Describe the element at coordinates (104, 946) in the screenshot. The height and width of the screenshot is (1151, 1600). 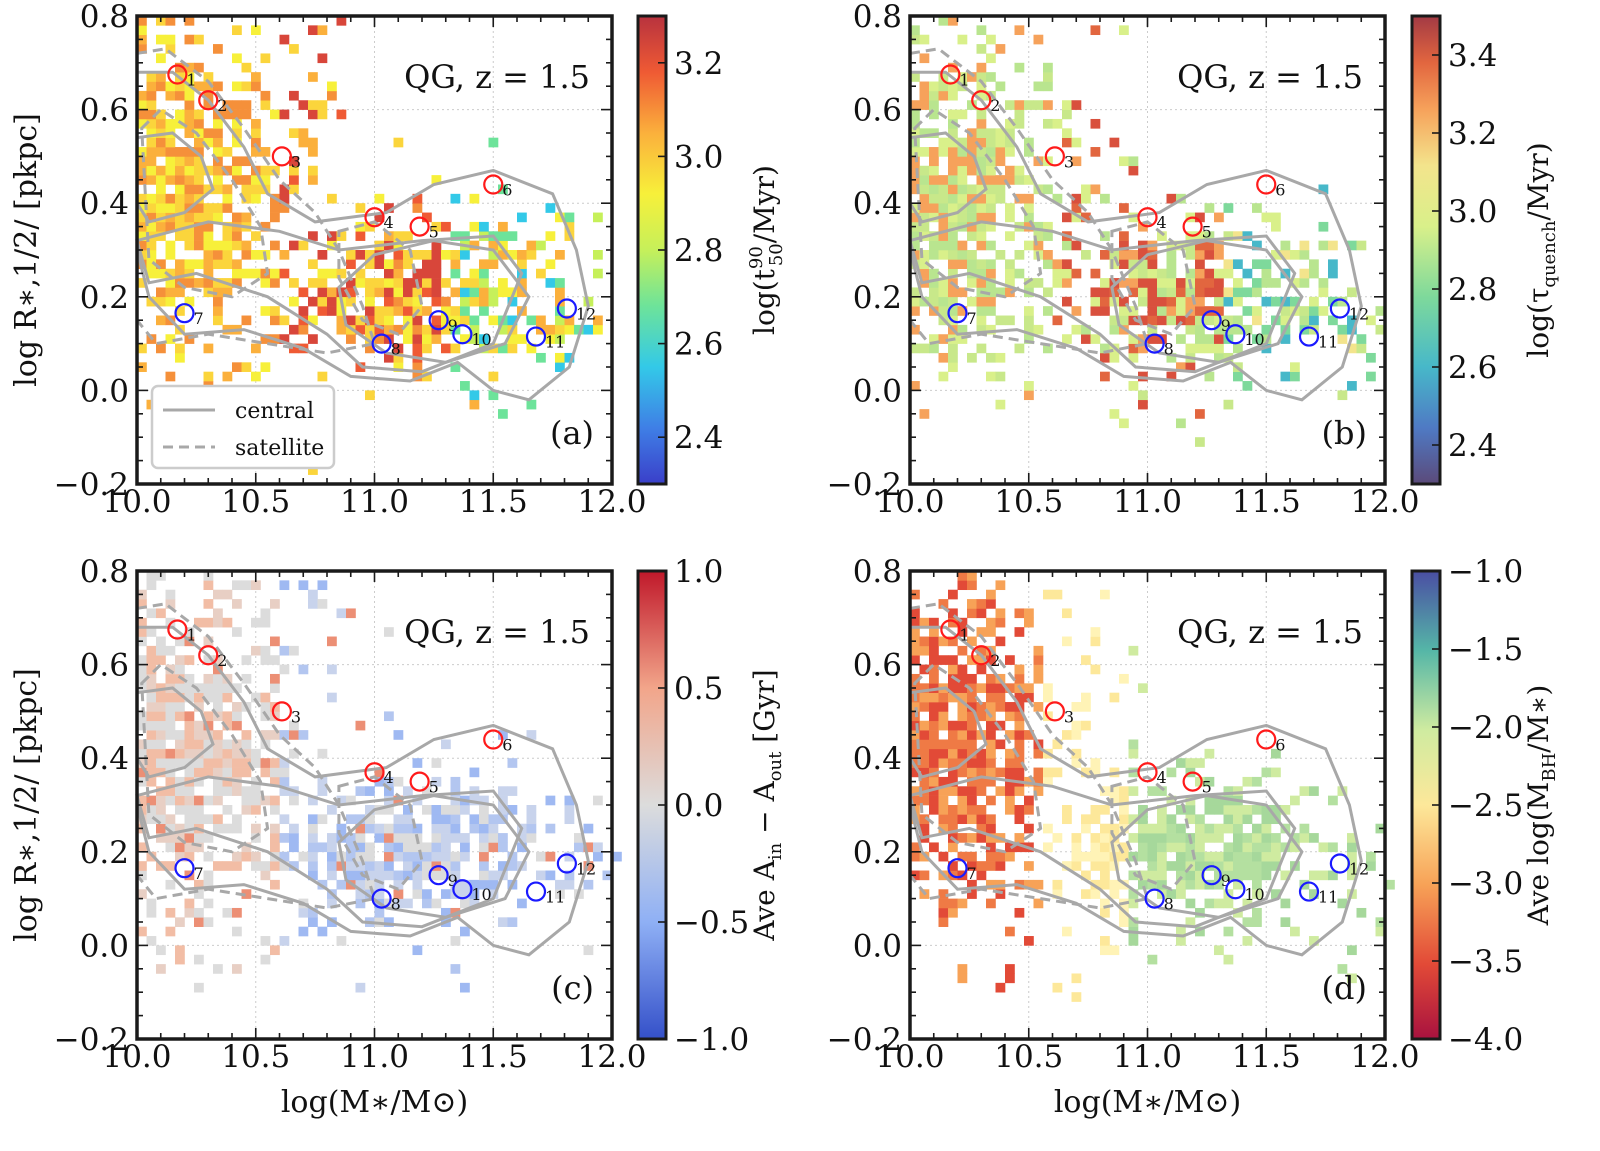
I see `y-tick-label: 0.0` at that location.